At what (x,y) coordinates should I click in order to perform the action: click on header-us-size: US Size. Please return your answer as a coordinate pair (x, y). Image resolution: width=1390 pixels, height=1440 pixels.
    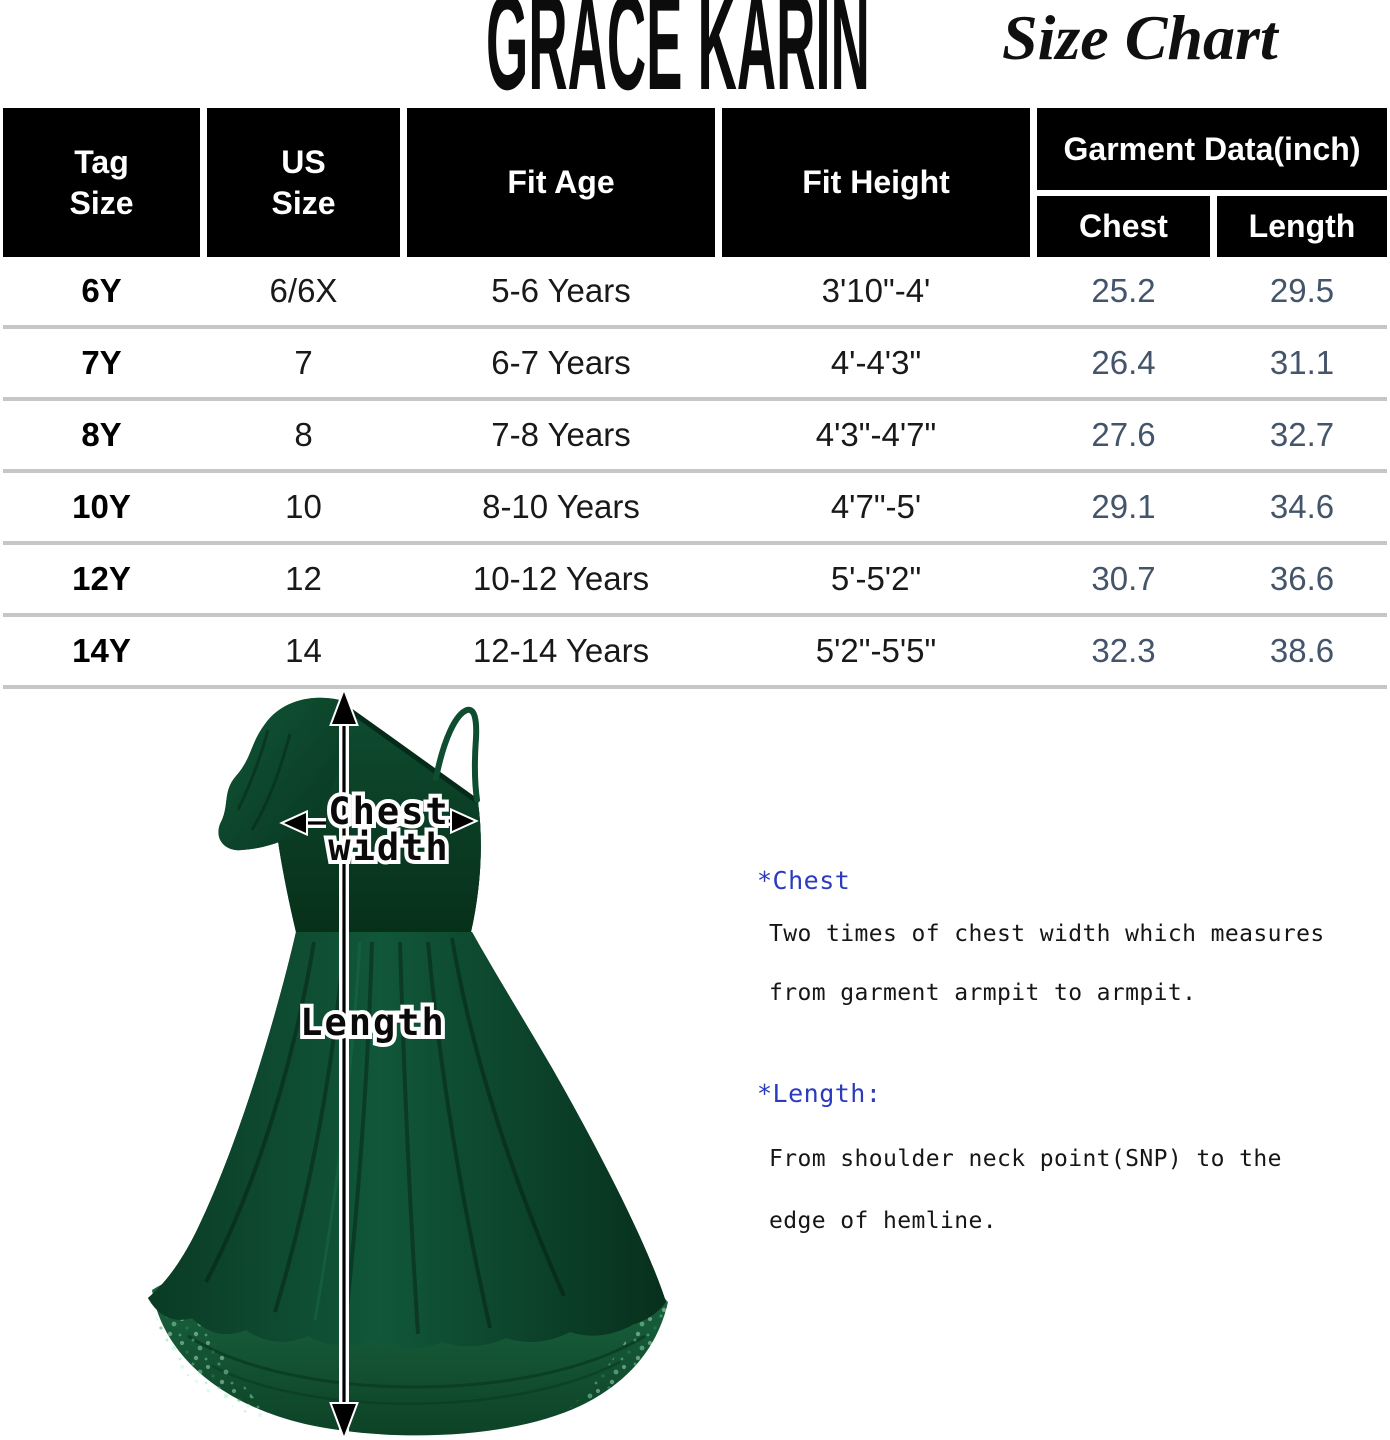
    Looking at the image, I should click on (303, 182).